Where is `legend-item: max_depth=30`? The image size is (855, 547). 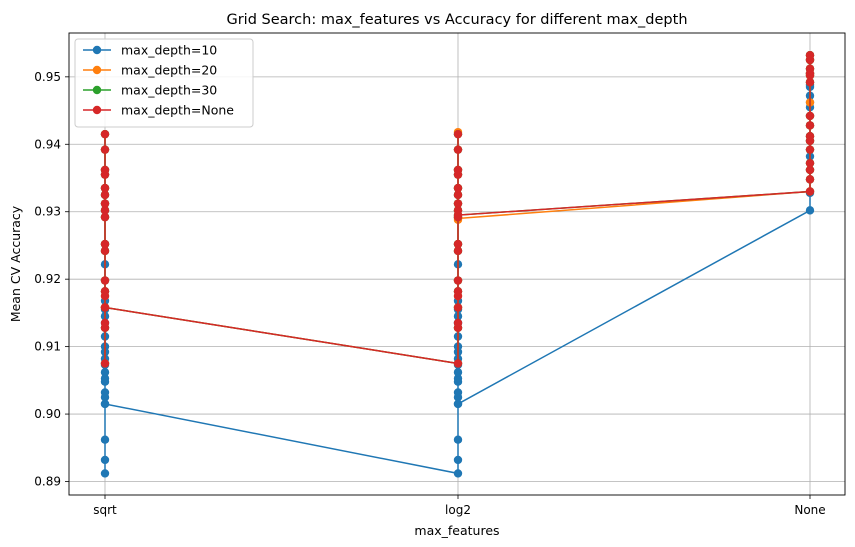 legend-item: max_depth=30 is located at coordinates (150, 90).